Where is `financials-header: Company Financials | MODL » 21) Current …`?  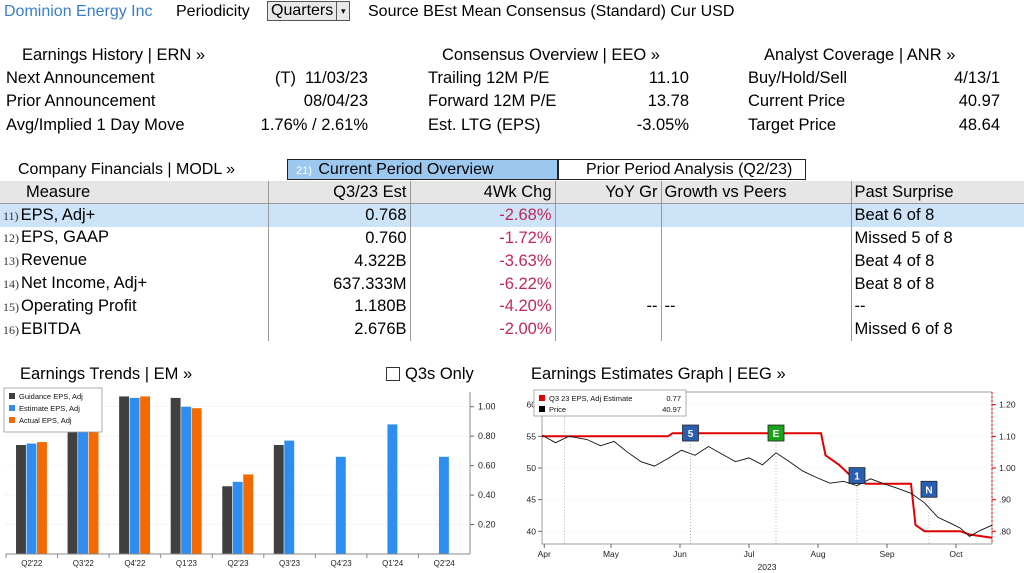 financials-header: Company Financials | MODL » 21) Current … is located at coordinates (512, 178).